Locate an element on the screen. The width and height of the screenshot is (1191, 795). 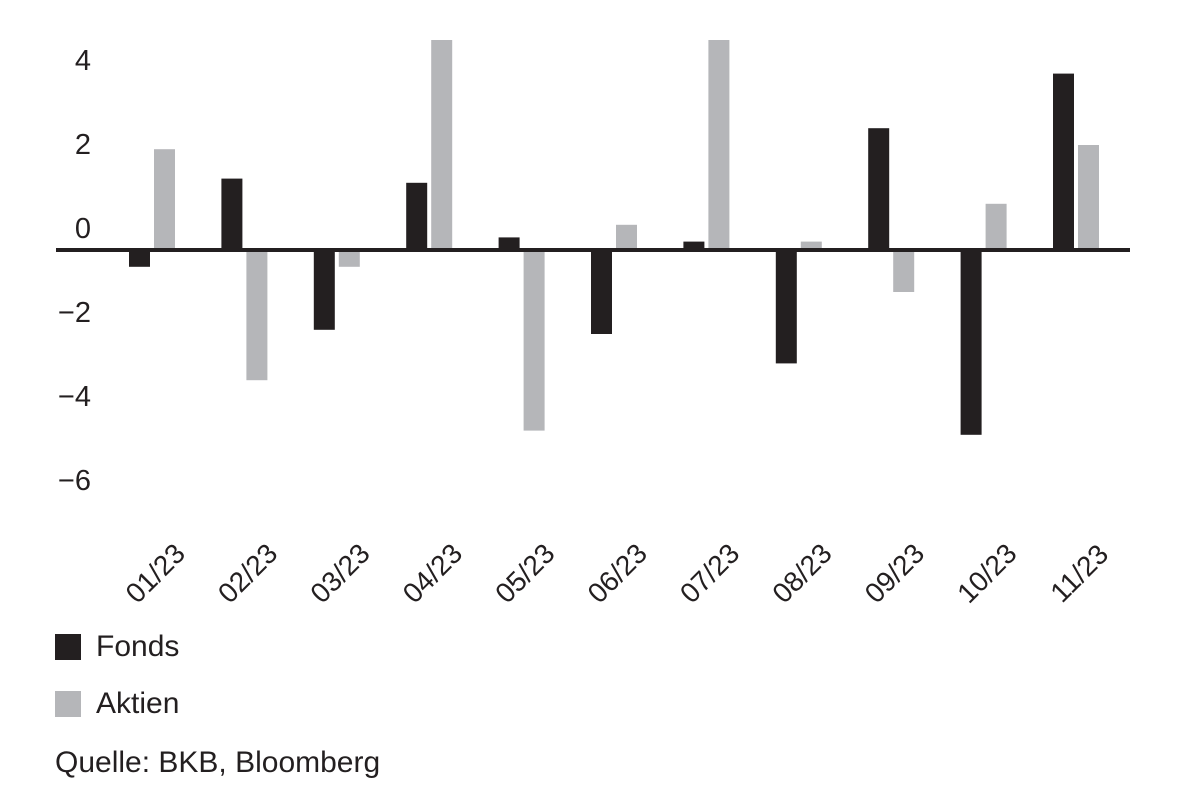
y-tick-label: −6 is located at coordinates (74, 481).